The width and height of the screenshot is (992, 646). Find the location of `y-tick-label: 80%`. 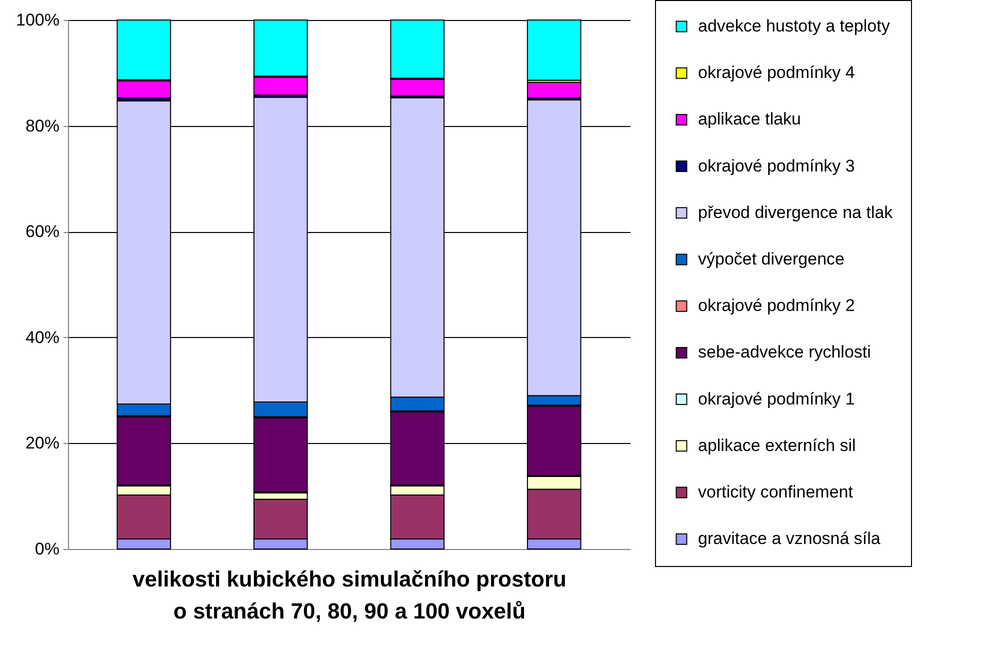

y-tick-label: 80% is located at coordinates (42, 126).